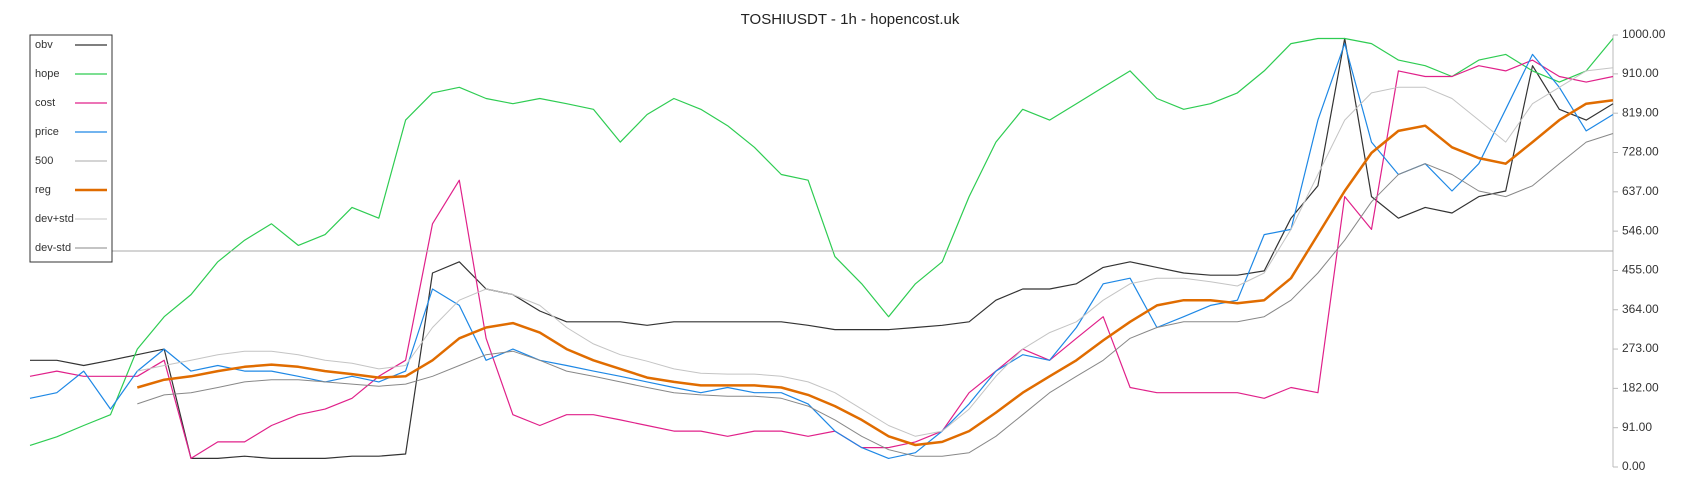 The height and width of the screenshot is (500, 1700). Describe the element at coordinates (1644, 34) in the screenshot. I see `y-tick-label: 1000.00` at that location.